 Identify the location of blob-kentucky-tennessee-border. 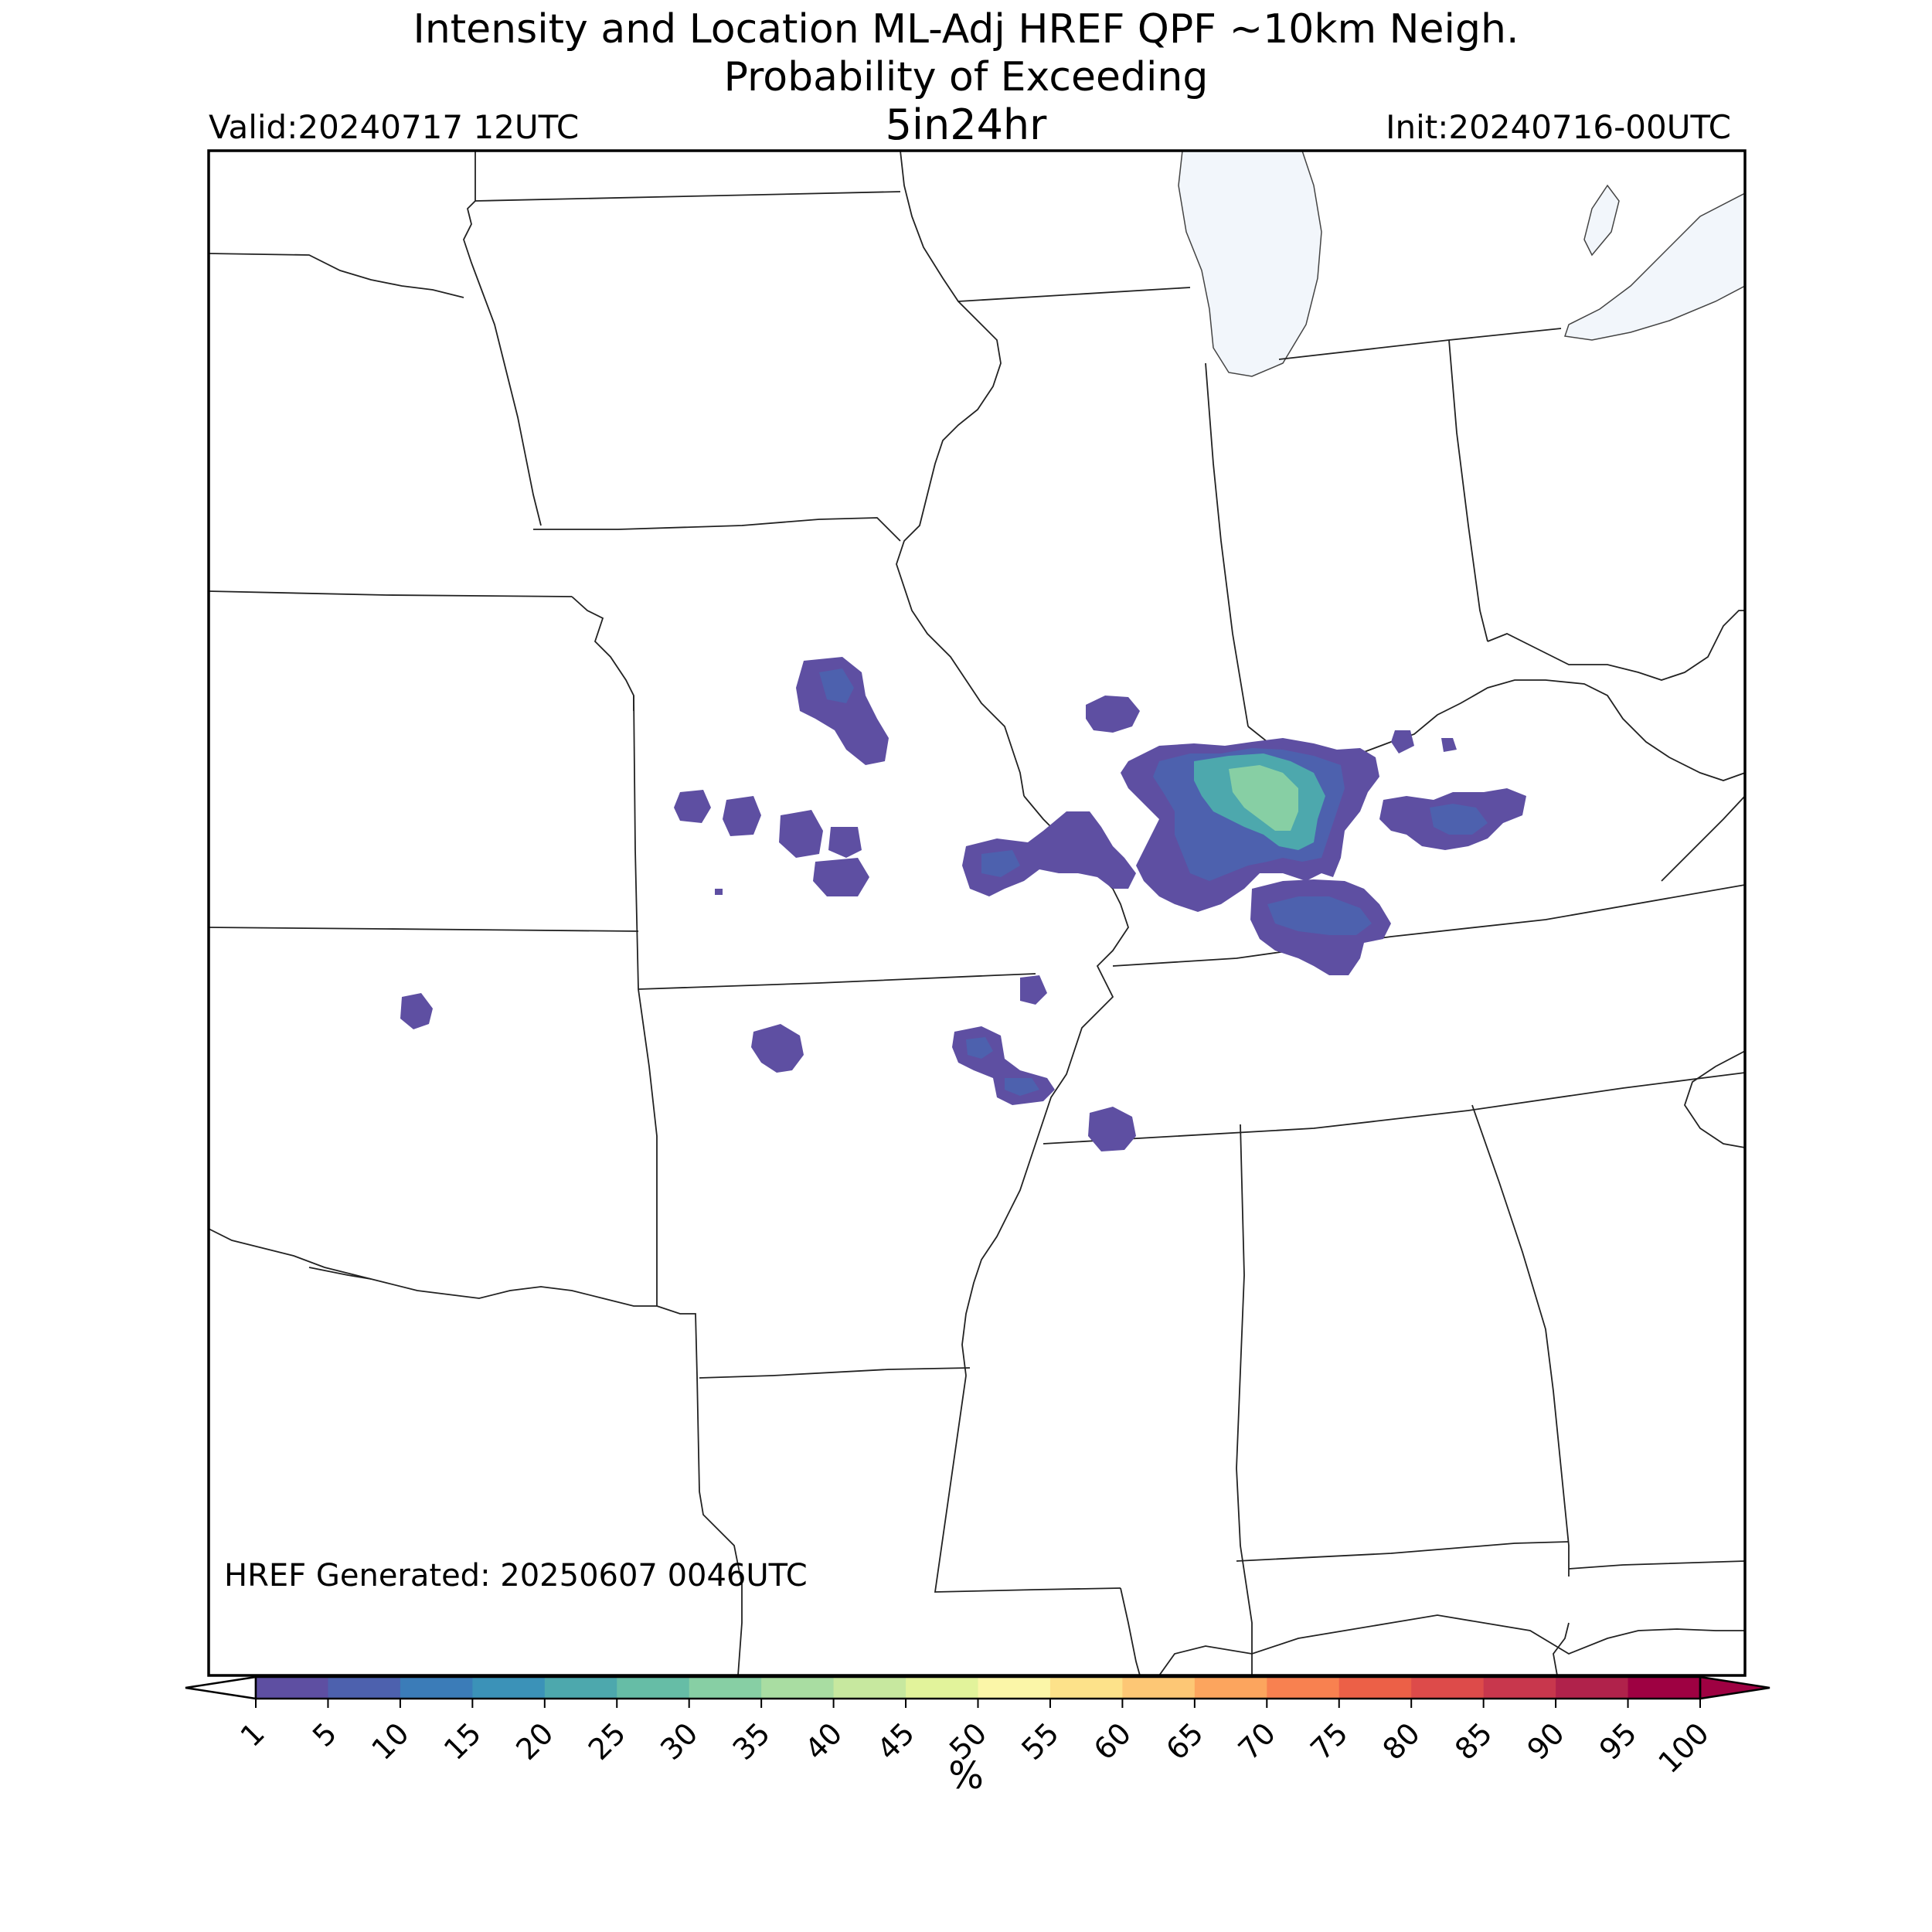
(1320, 927).